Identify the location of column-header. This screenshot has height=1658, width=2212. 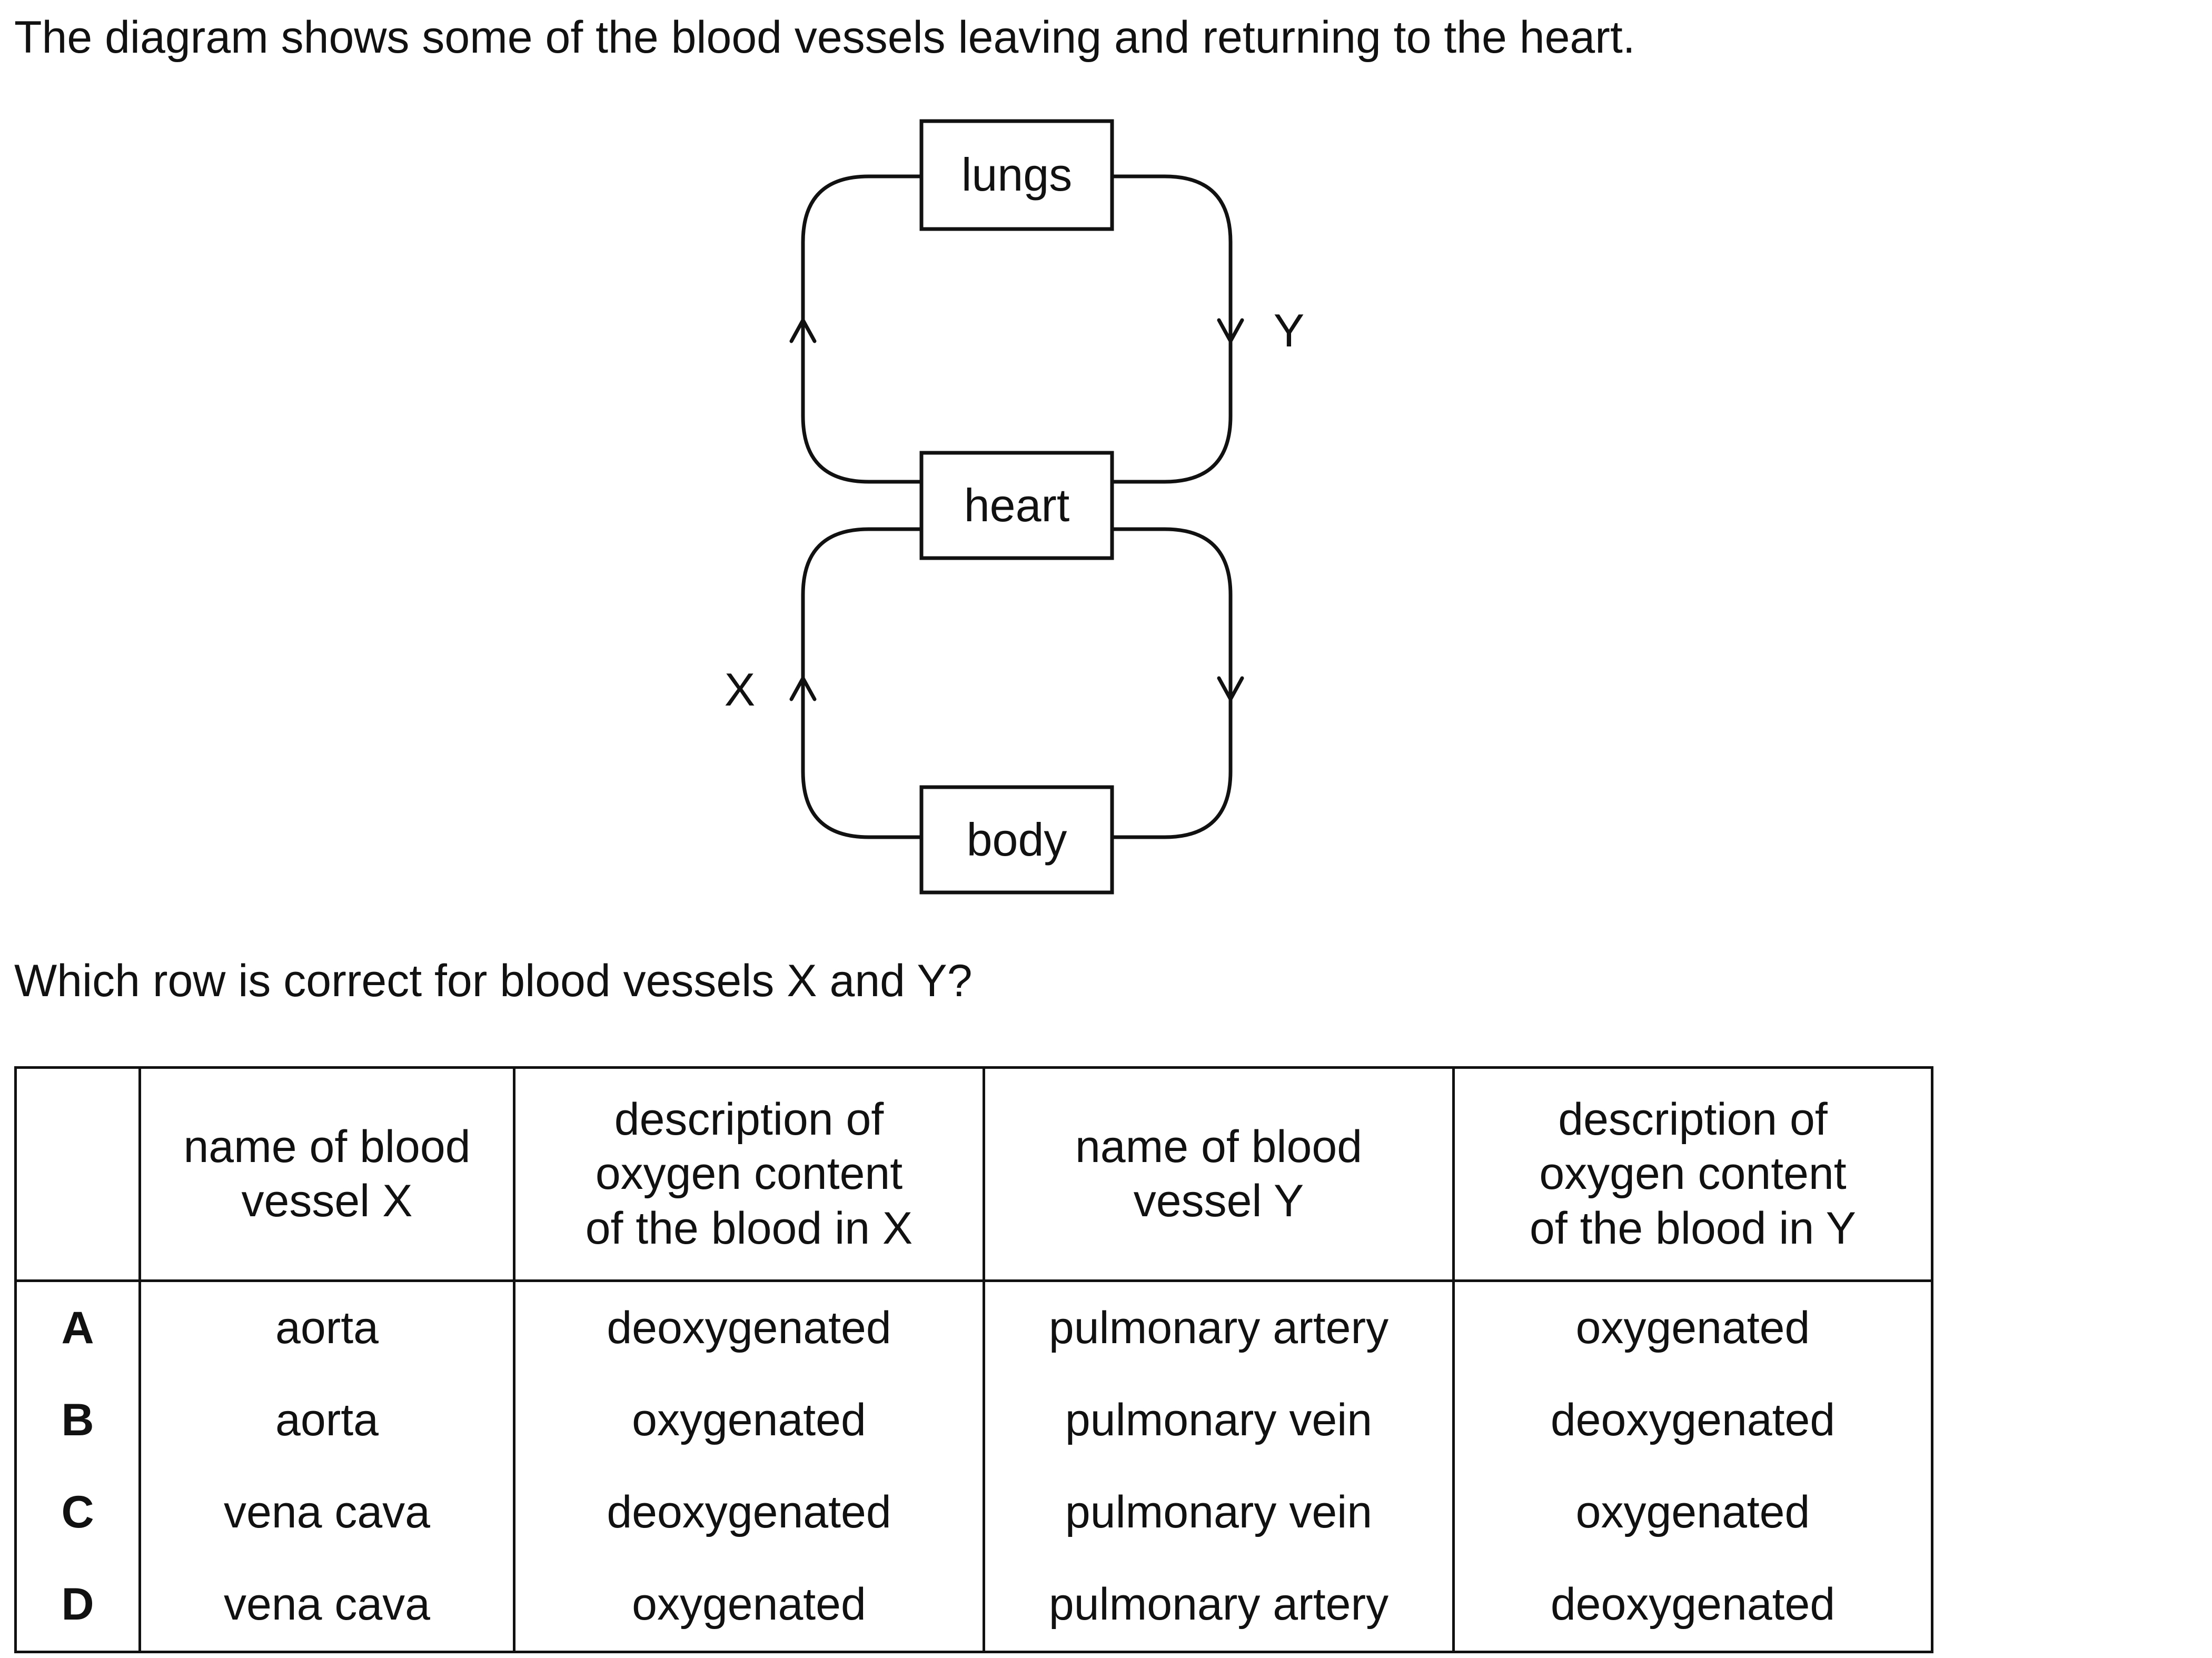
(77, 1174).